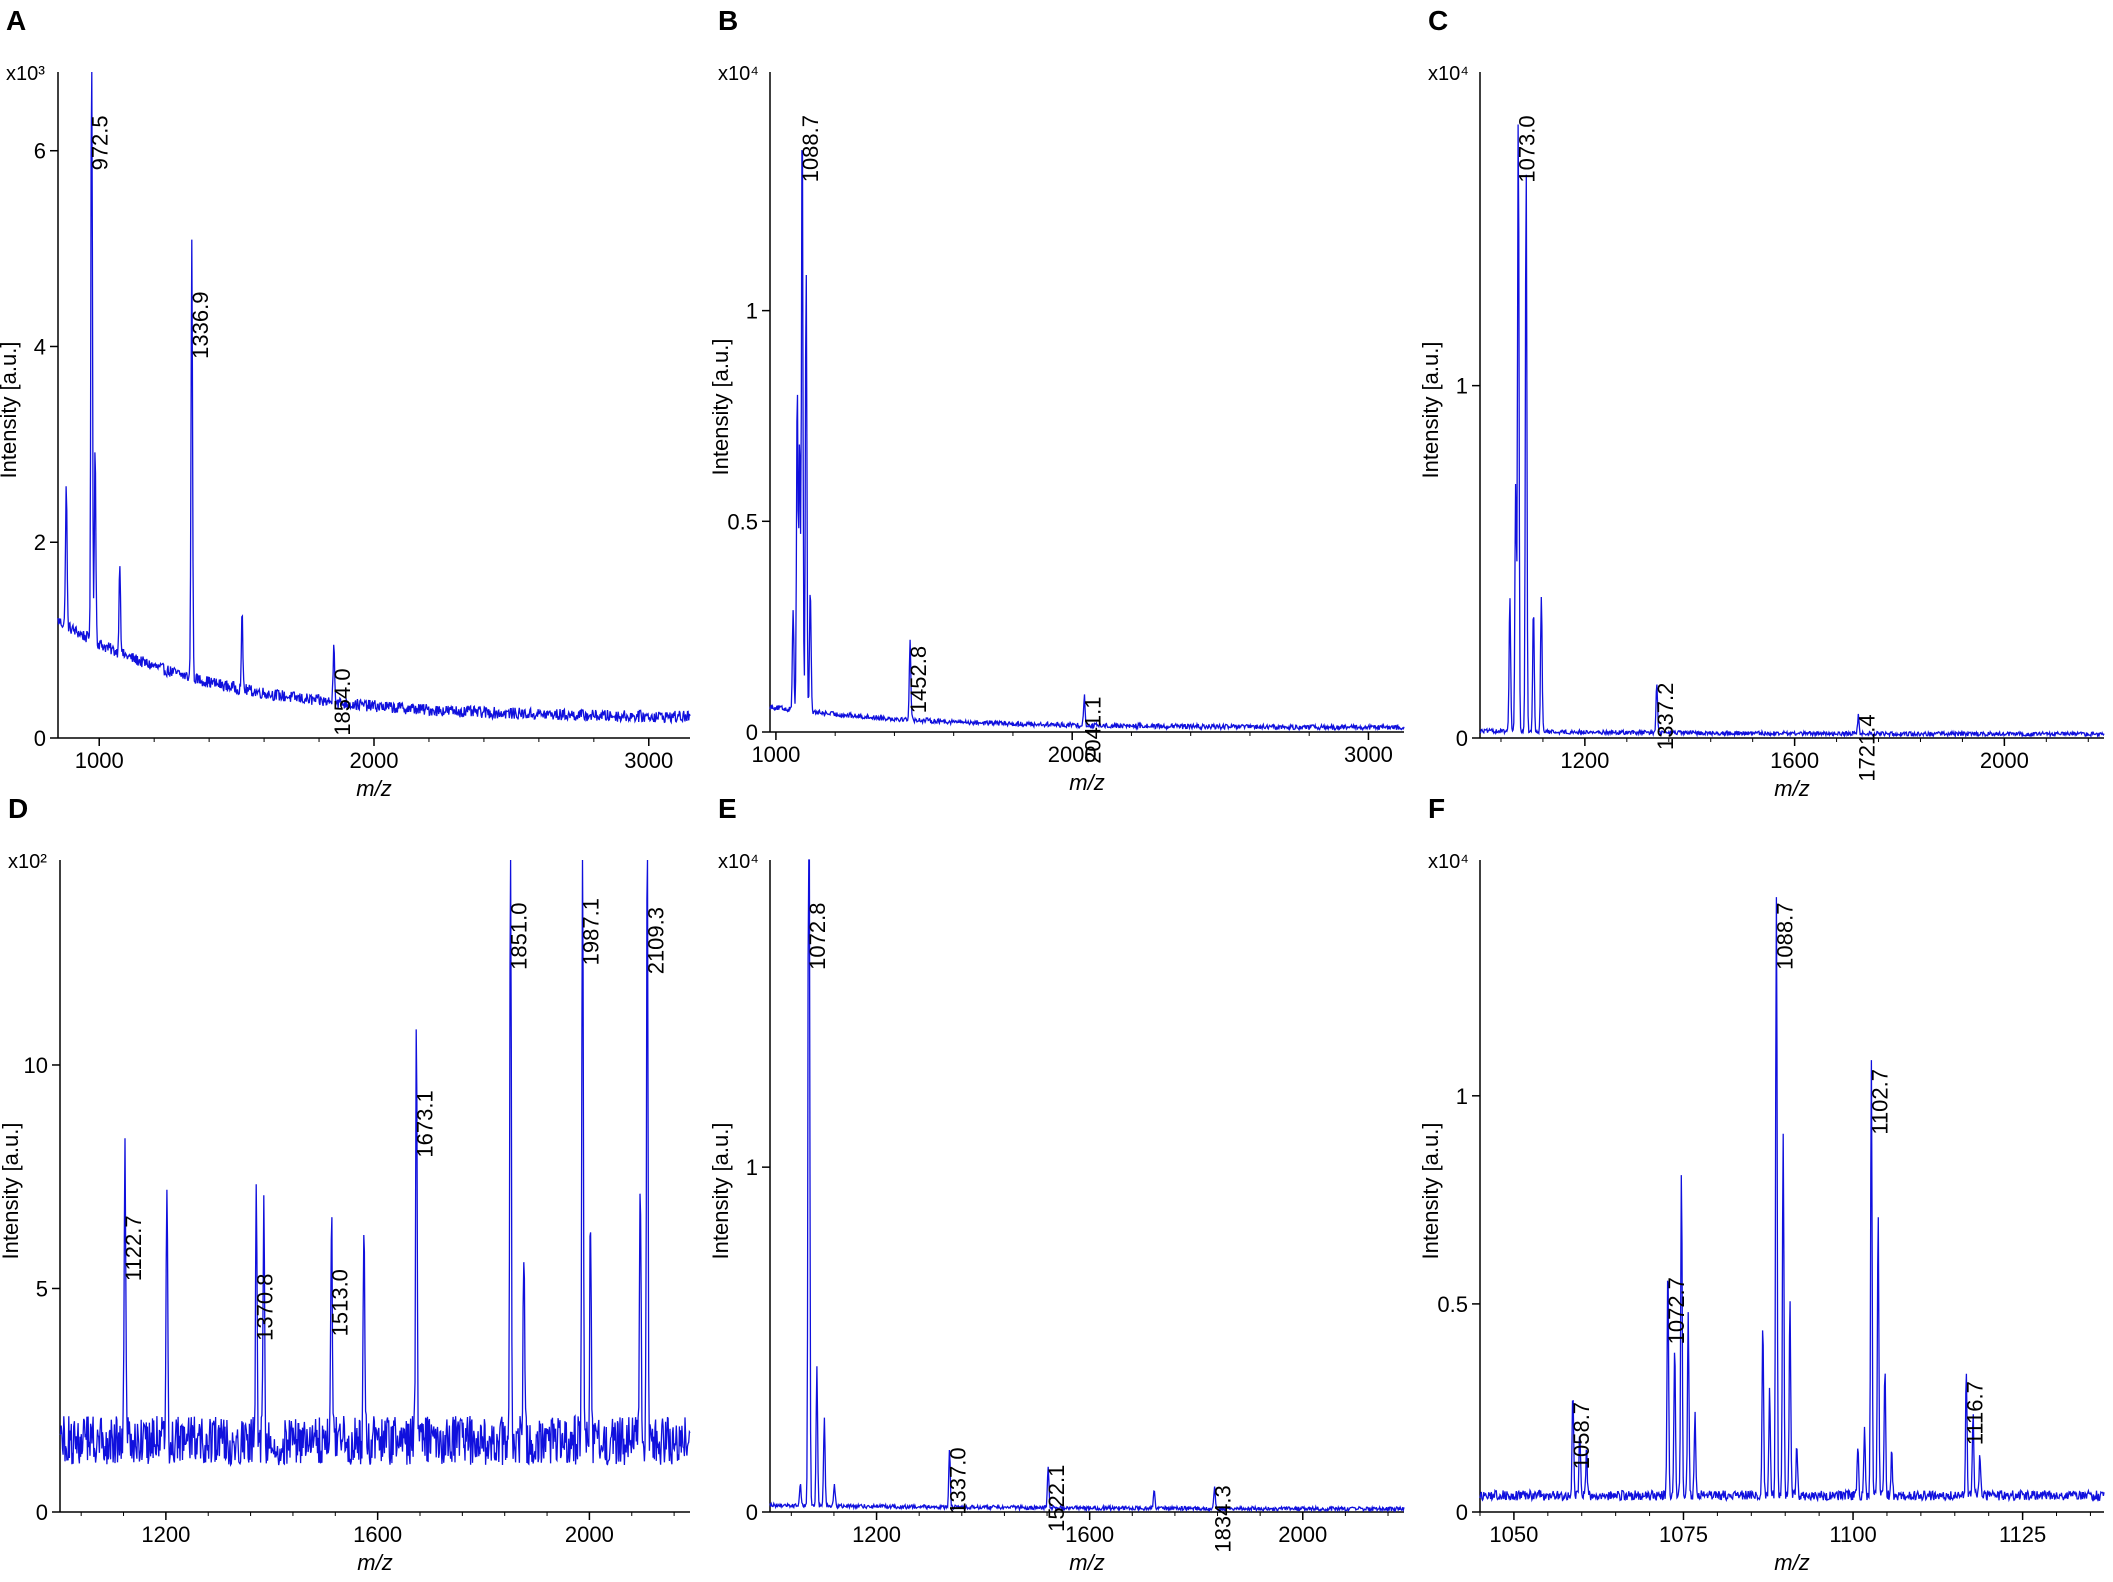  I want to click on peak-label: 1673.1, so click(424, 1123).